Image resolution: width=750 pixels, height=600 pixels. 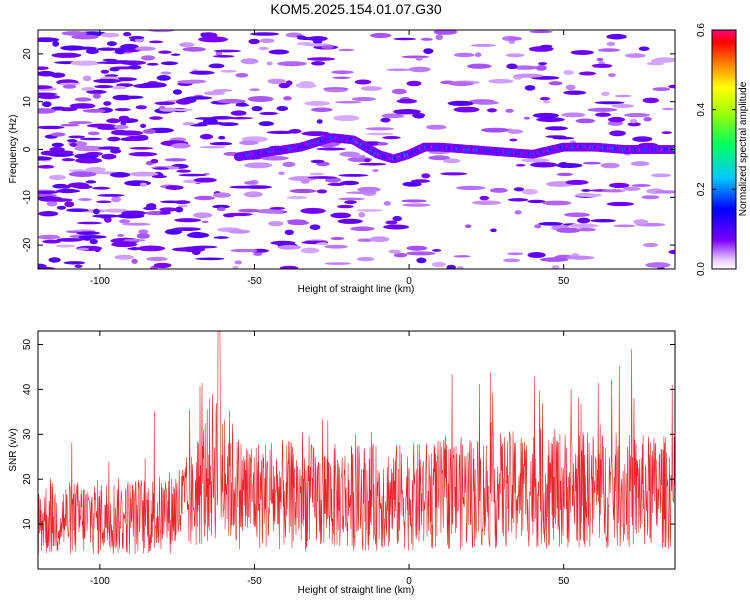 I want to click on spectrogram-x-tick-label: 0, so click(x=409, y=281).